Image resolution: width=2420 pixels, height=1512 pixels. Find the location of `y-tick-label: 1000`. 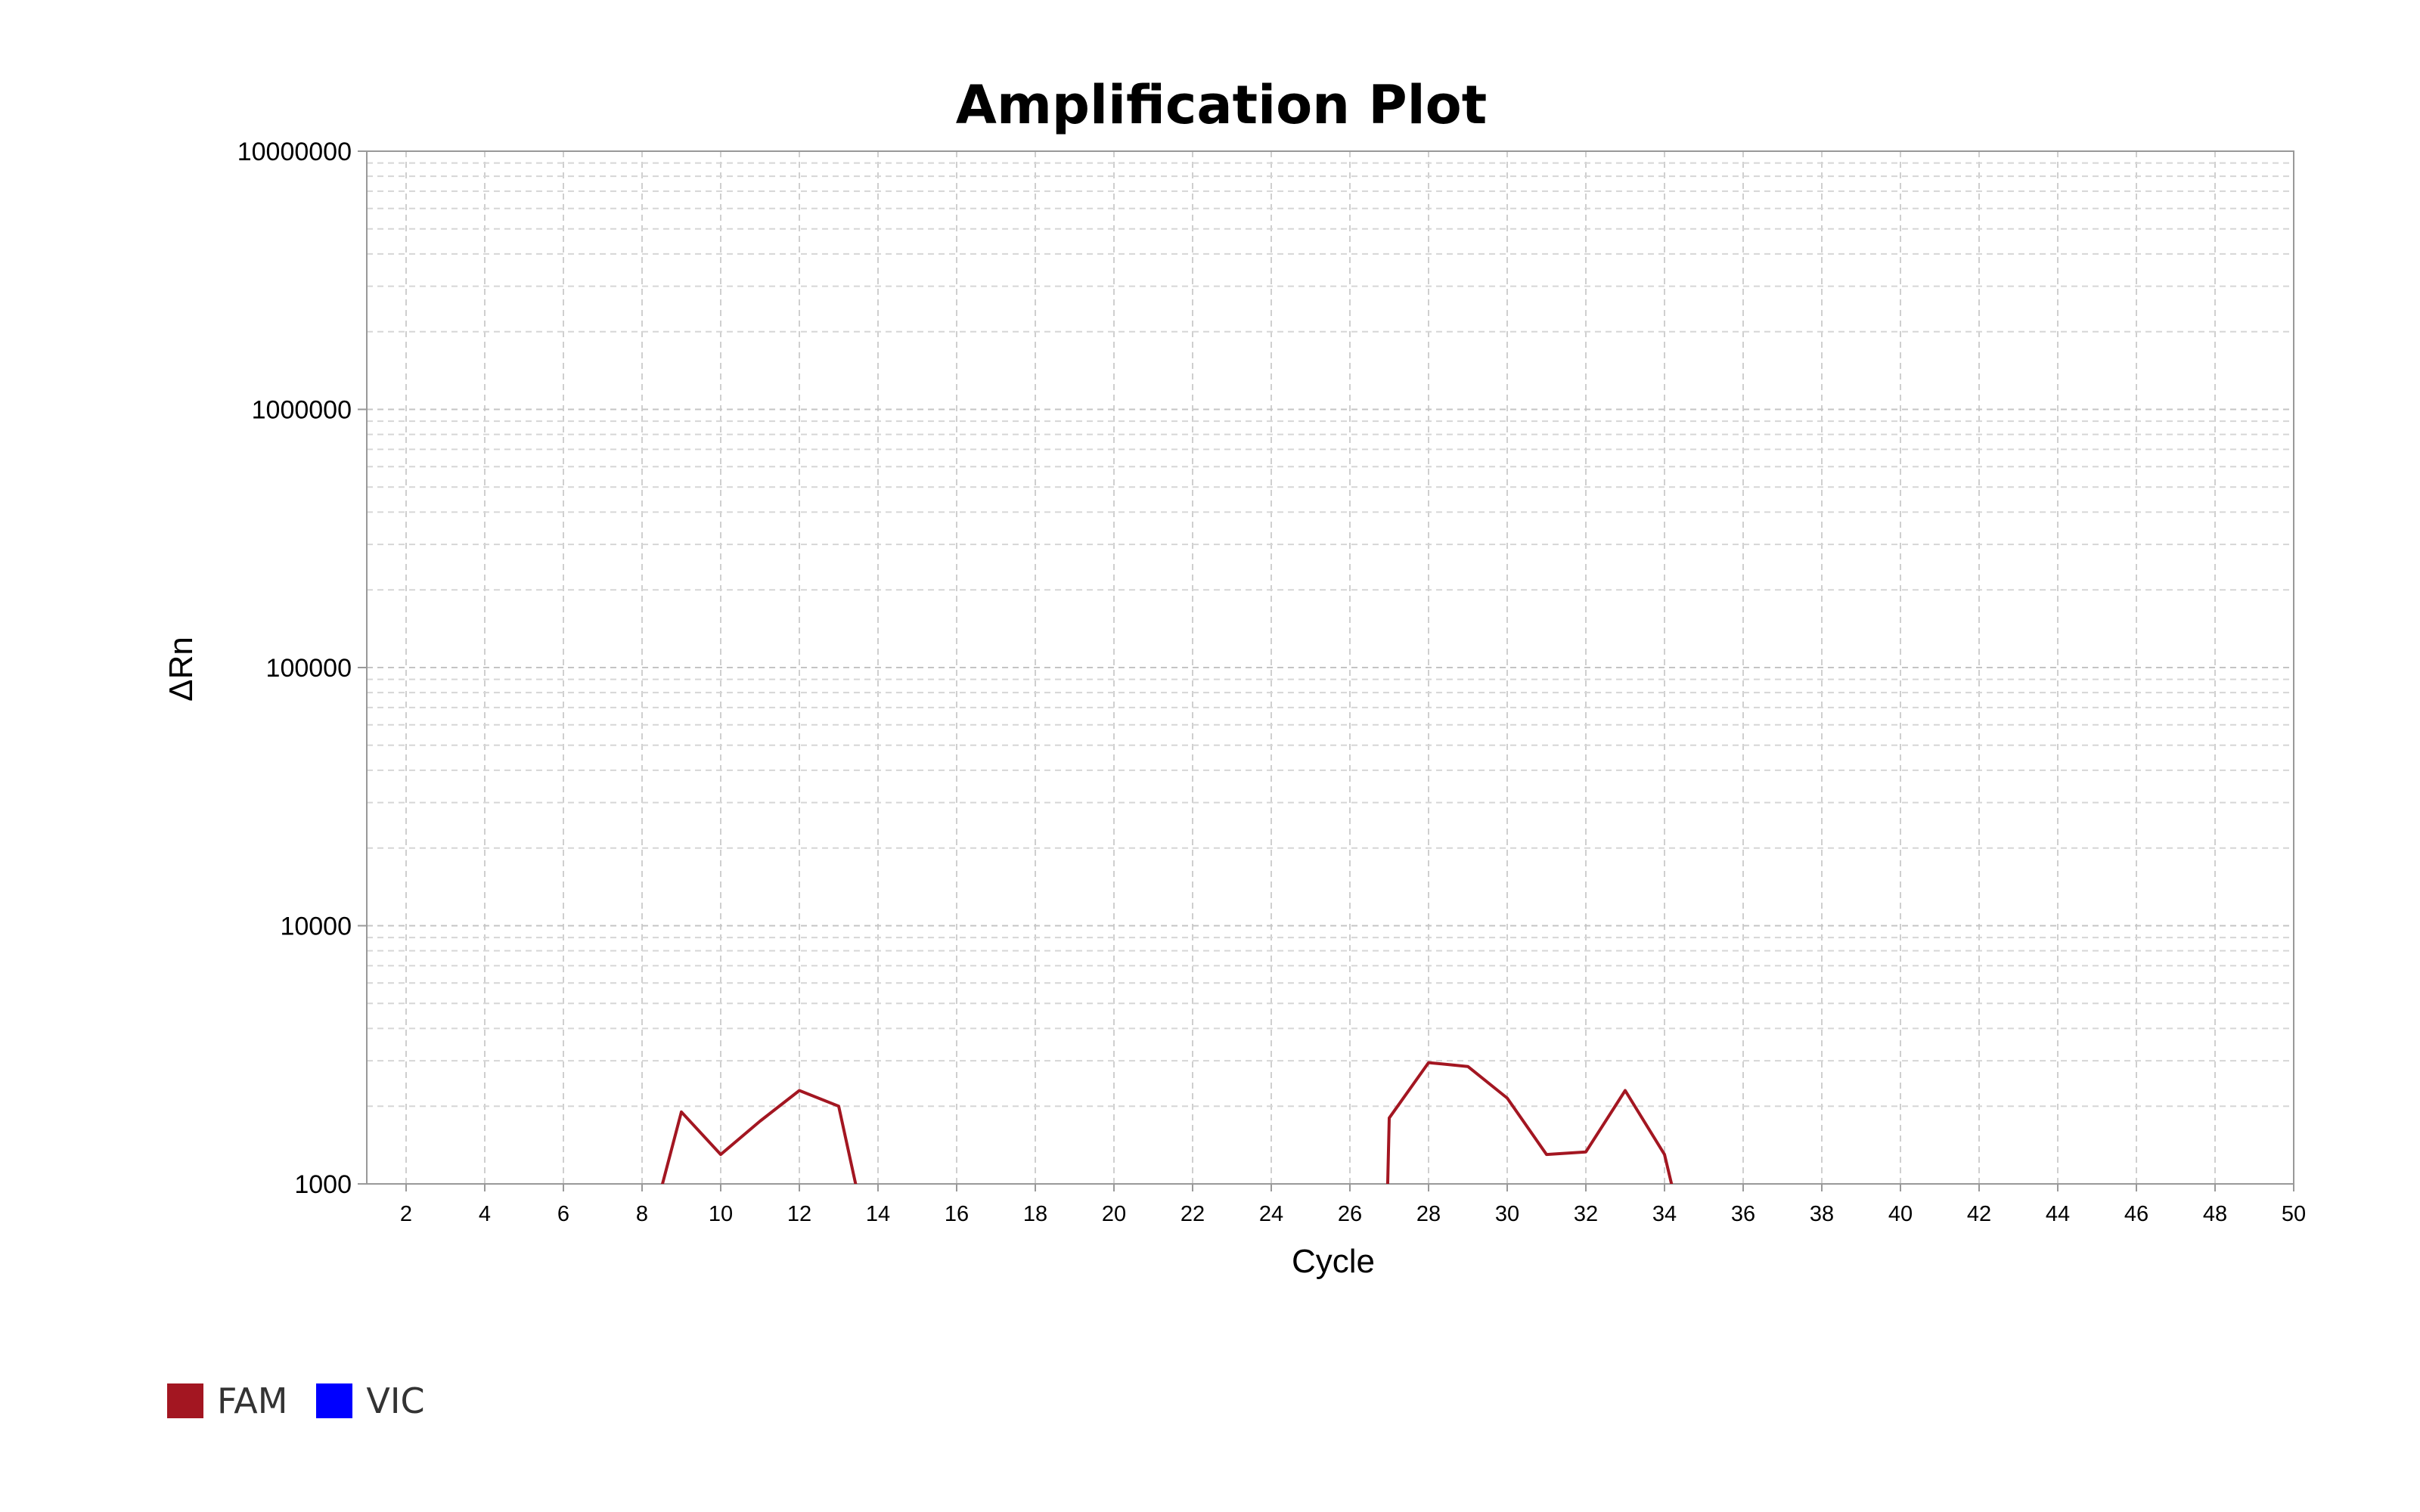

y-tick-label: 1000 is located at coordinates (323, 1184).